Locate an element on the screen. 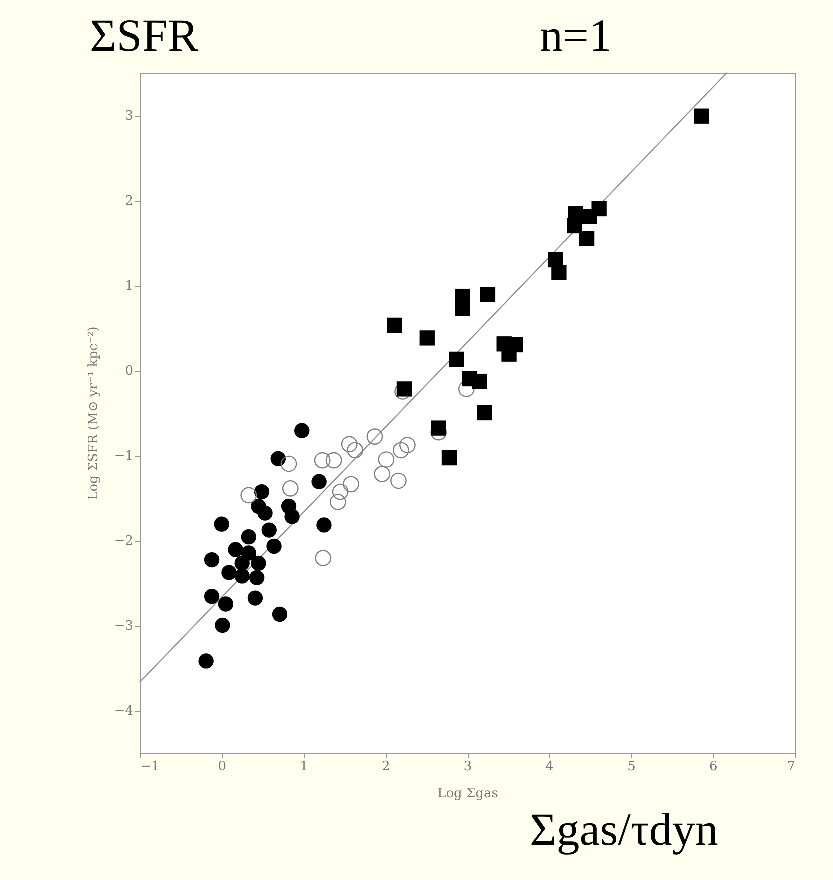 This screenshot has width=833, height=880. x-tick-label: 2 is located at coordinates (386, 767).